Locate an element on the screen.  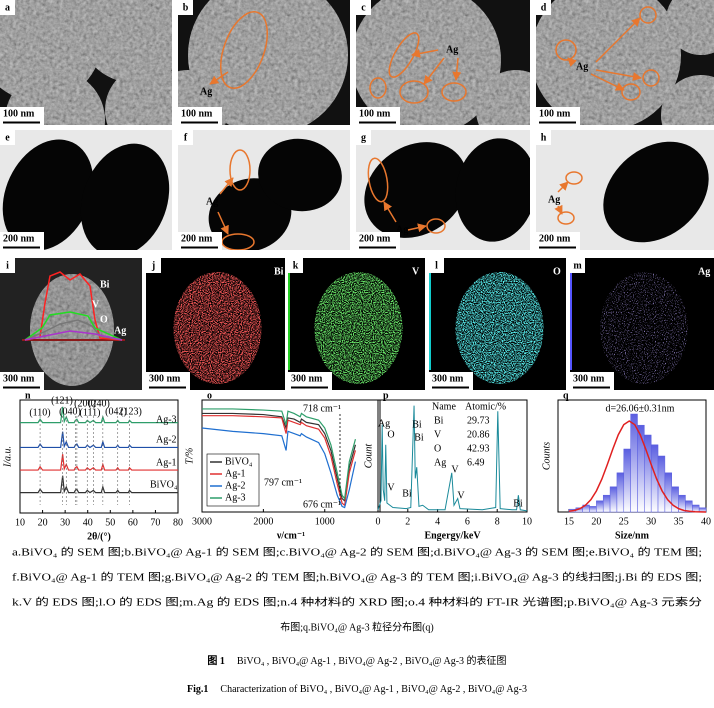
panel: Ag g 200 nm is located at coordinates (443, 190).